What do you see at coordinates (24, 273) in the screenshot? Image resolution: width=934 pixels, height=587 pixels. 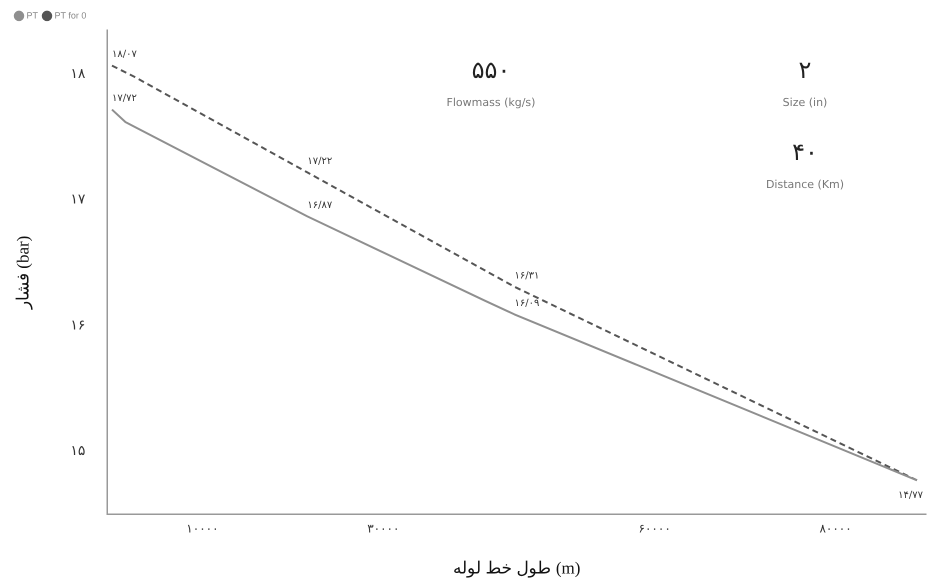 I see `y-axis-title: فشار (bar)` at bounding box center [24, 273].